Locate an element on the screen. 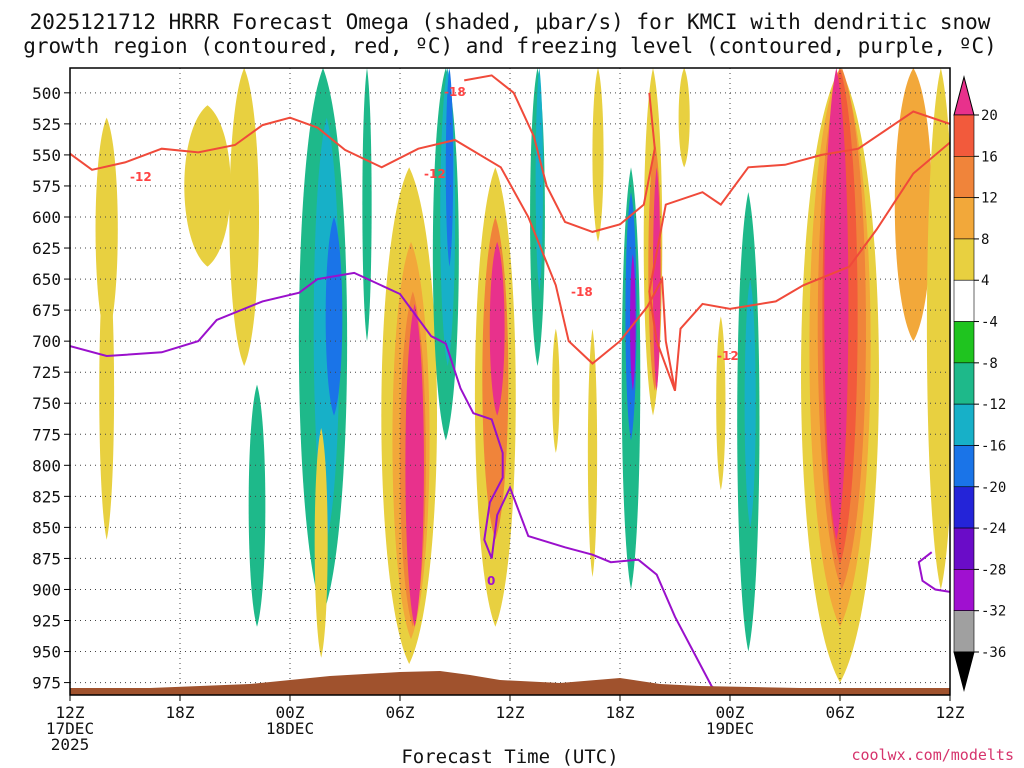 The image size is (1024, 768). y-tick-label: 800 is located at coordinates (46, 465).